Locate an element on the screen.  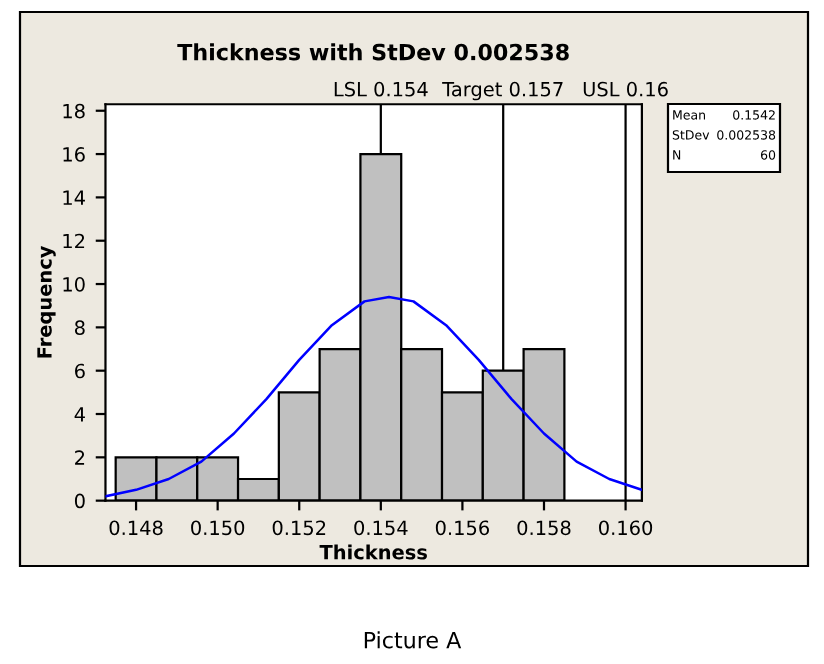
y-tick-label: 2 is located at coordinates (80, 457).